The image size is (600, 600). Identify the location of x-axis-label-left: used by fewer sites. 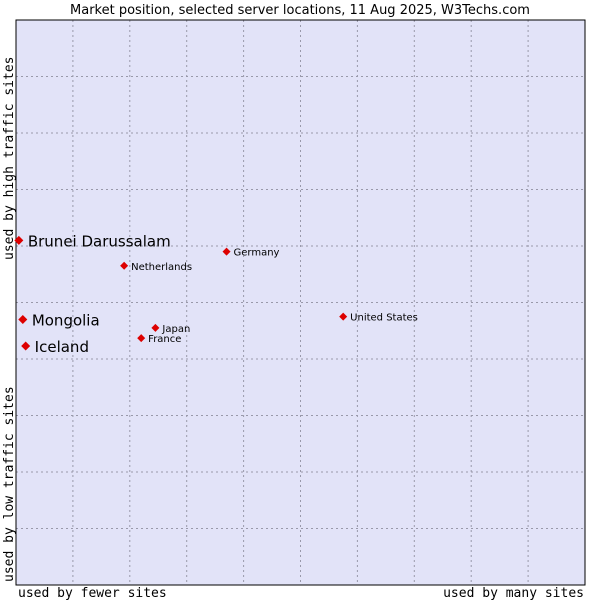
(92, 593).